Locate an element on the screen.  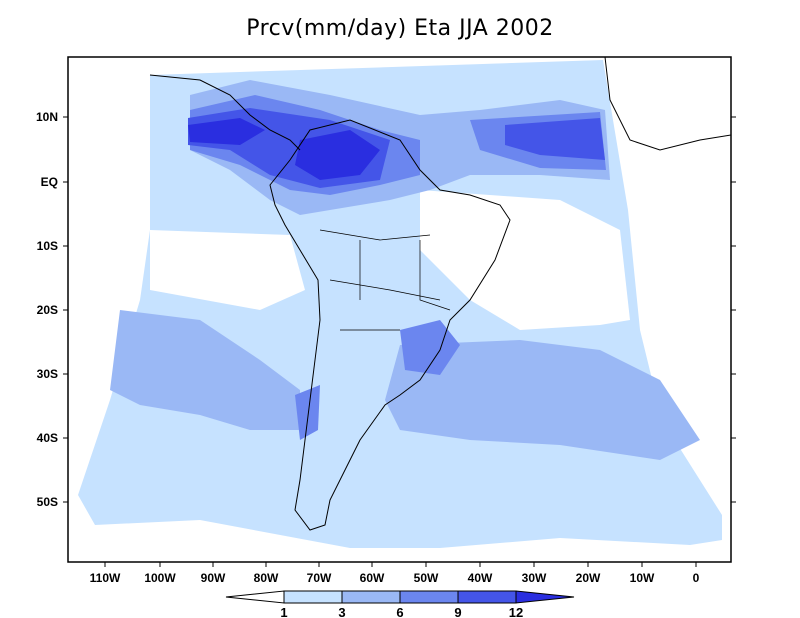
colorbar-label: 6 is located at coordinates (399, 611).